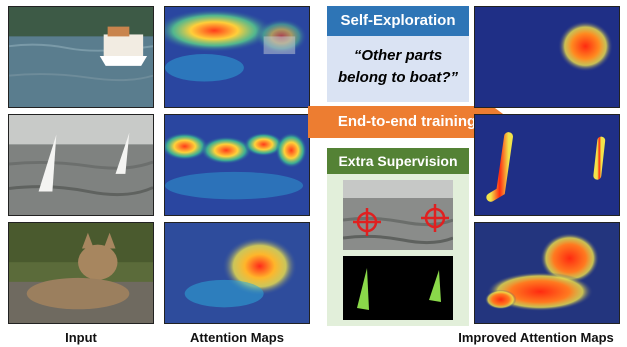 The image size is (627, 347). Describe the element at coordinates (398, 288) in the screenshot. I see `supervision-mask-image` at that location.